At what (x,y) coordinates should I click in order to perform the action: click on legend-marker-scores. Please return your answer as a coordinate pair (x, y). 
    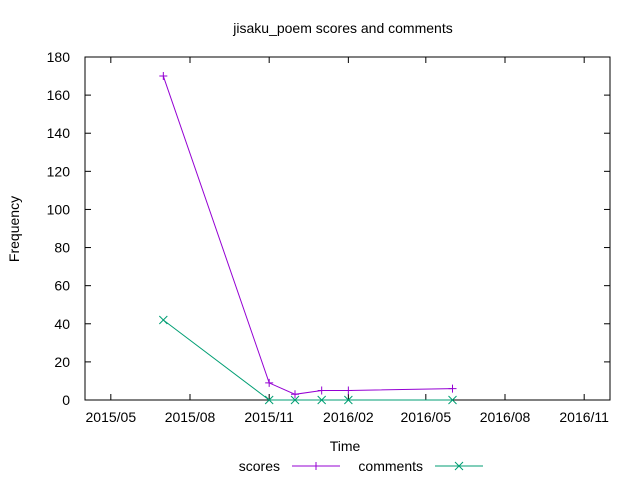
    Looking at the image, I should click on (316, 466).